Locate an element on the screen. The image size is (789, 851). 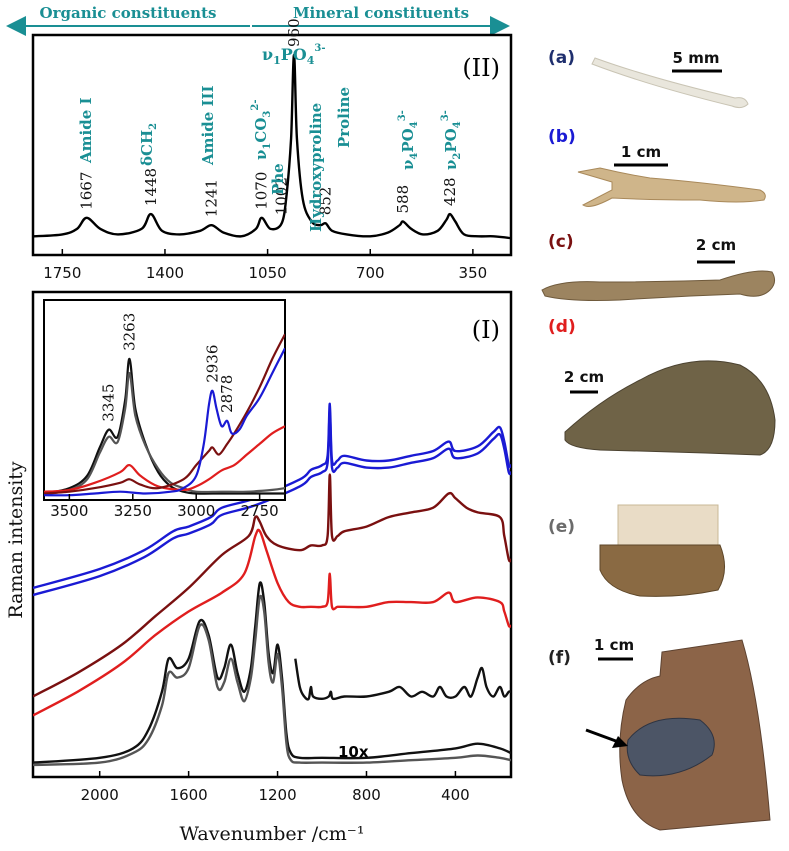
panel-II-peak-label-2: 1241 is located at coordinates (212, 198).